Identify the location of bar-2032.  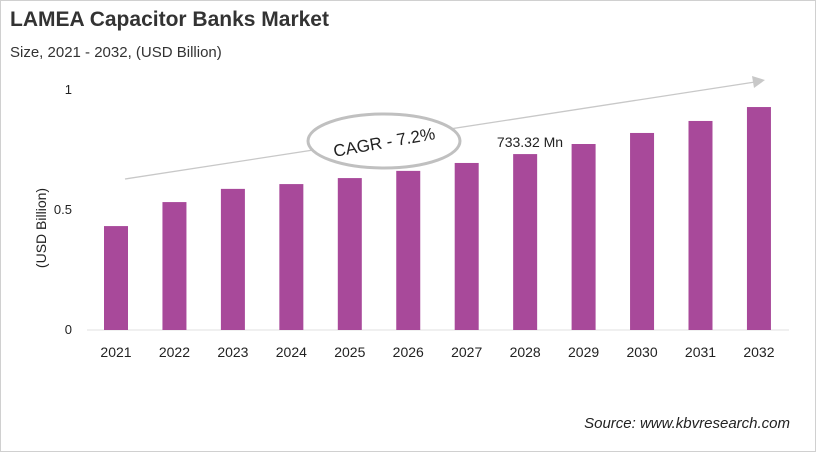
(758, 218).